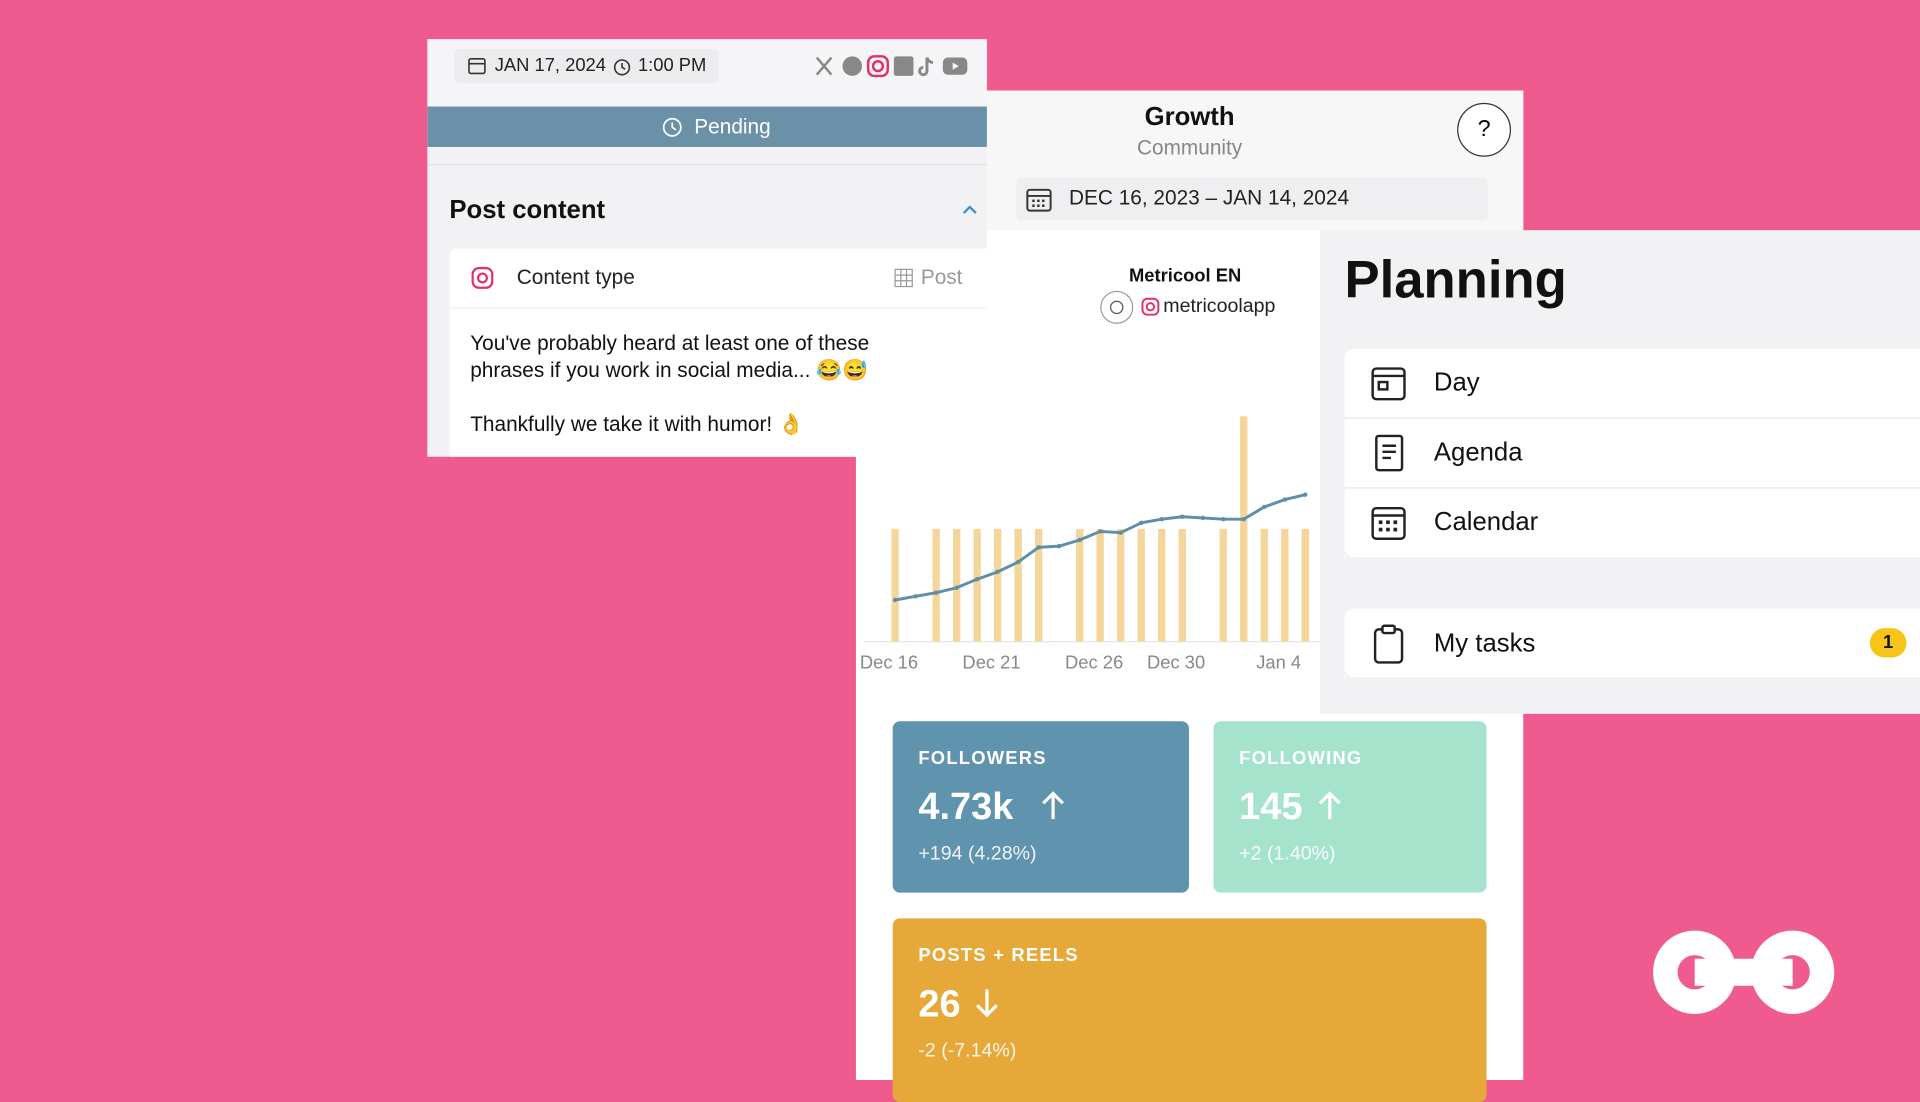 This screenshot has height=1102, width=1920. Describe the element at coordinates (1091, 544) in the screenshot. I see `growth-chart: Dec 16 Dec 21 Dec 26 Dec 30 Jan 4` at that location.